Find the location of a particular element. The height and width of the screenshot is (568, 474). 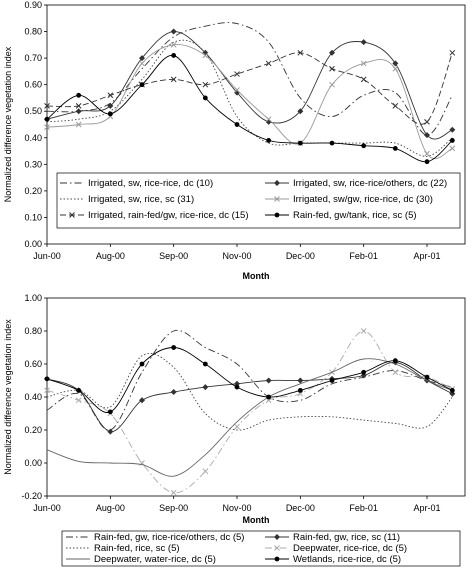

y-tick-label: 1.00 is located at coordinates (33, 298).